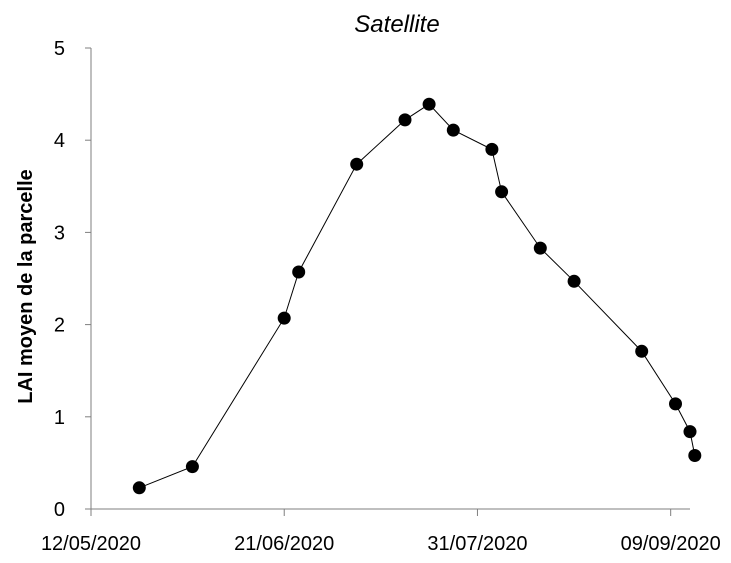  I want to click on y-tick-label: 3, so click(59, 233).